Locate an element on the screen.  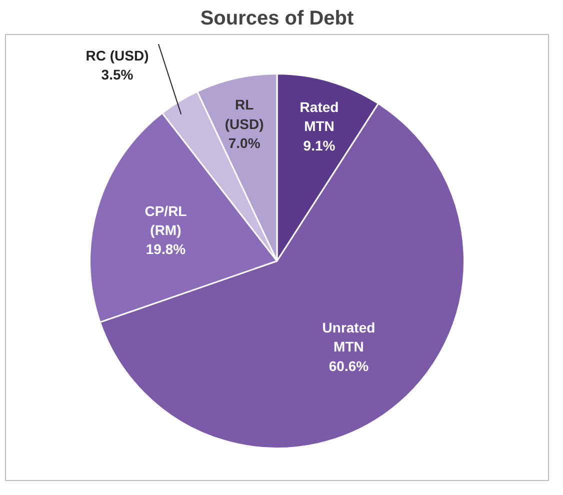
data-label: 7.0% is located at coordinates (244, 143).